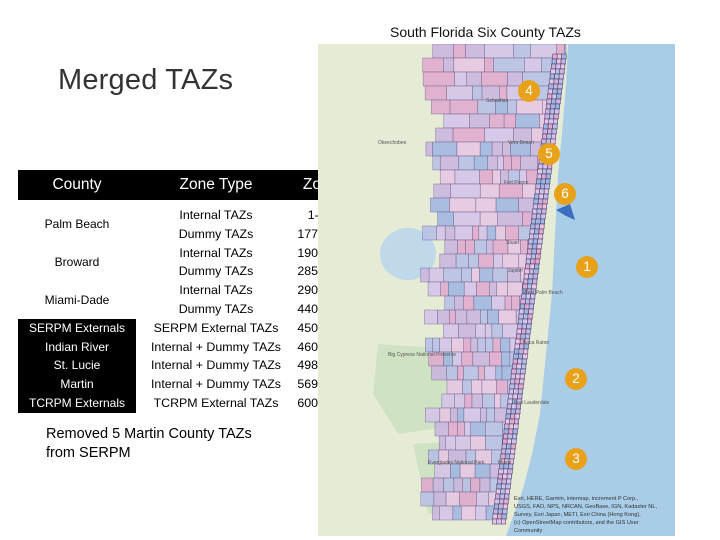 Image resolution: width=720 pixels, height=540 pixels. I want to click on county-cell: SERPM Externals, so click(77, 328).